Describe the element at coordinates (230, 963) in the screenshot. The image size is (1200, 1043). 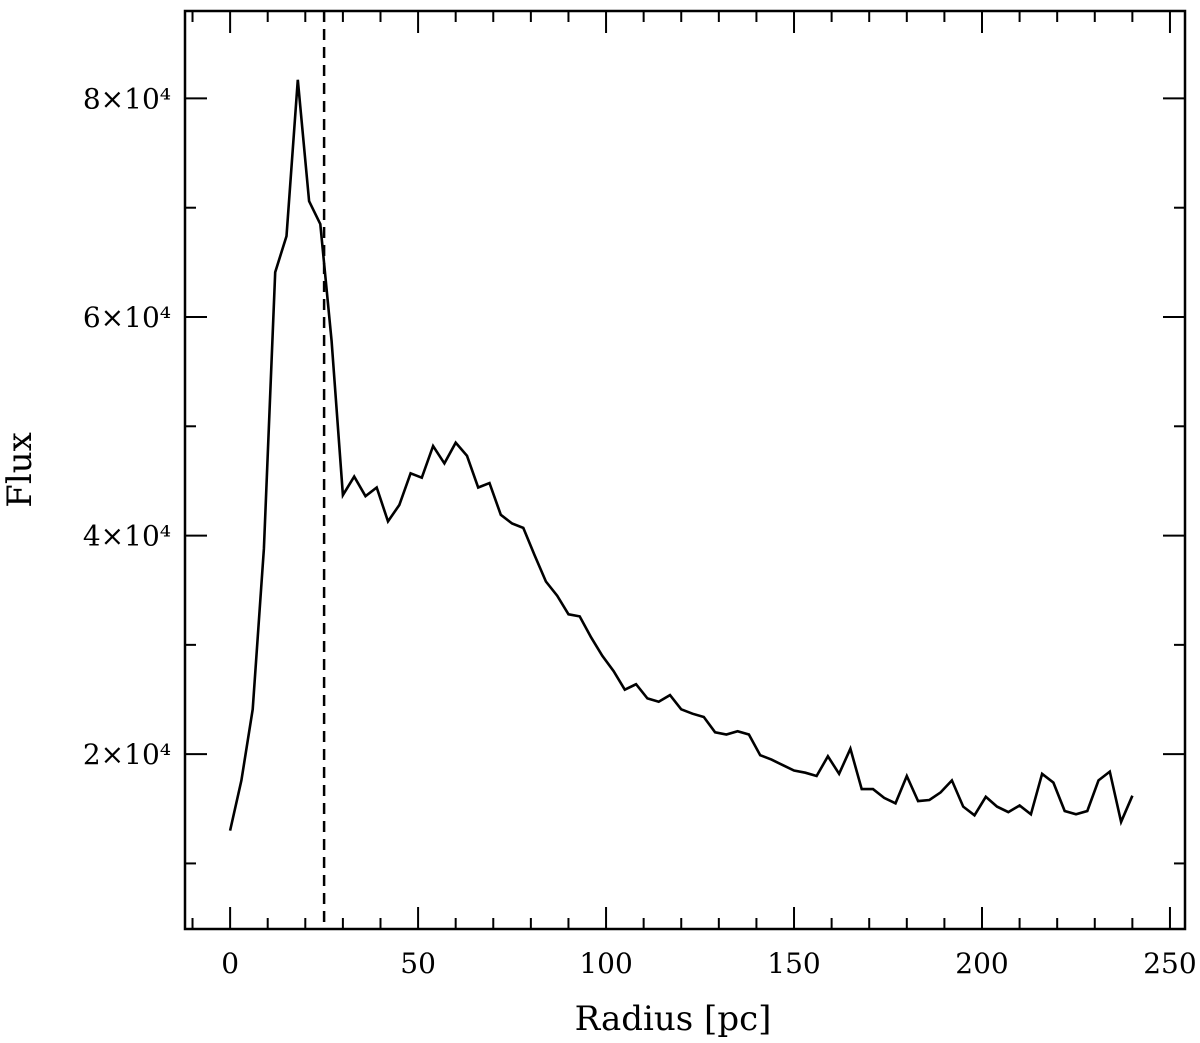
I see `x-tick-label: 0` at that location.